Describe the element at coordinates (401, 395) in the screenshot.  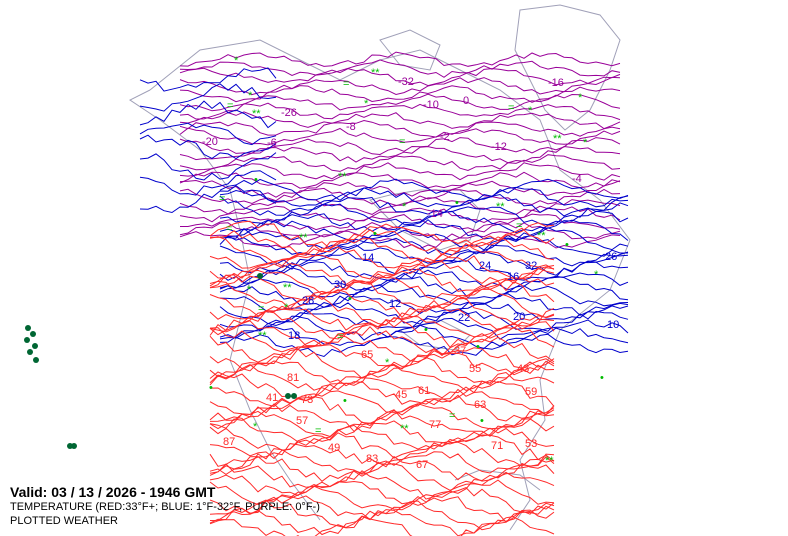
I see `contour-label: 45` at that location.